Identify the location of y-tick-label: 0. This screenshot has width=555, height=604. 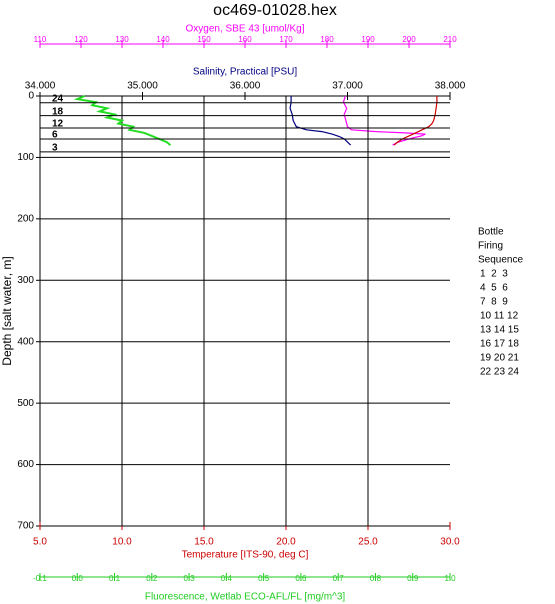
(31, 96).